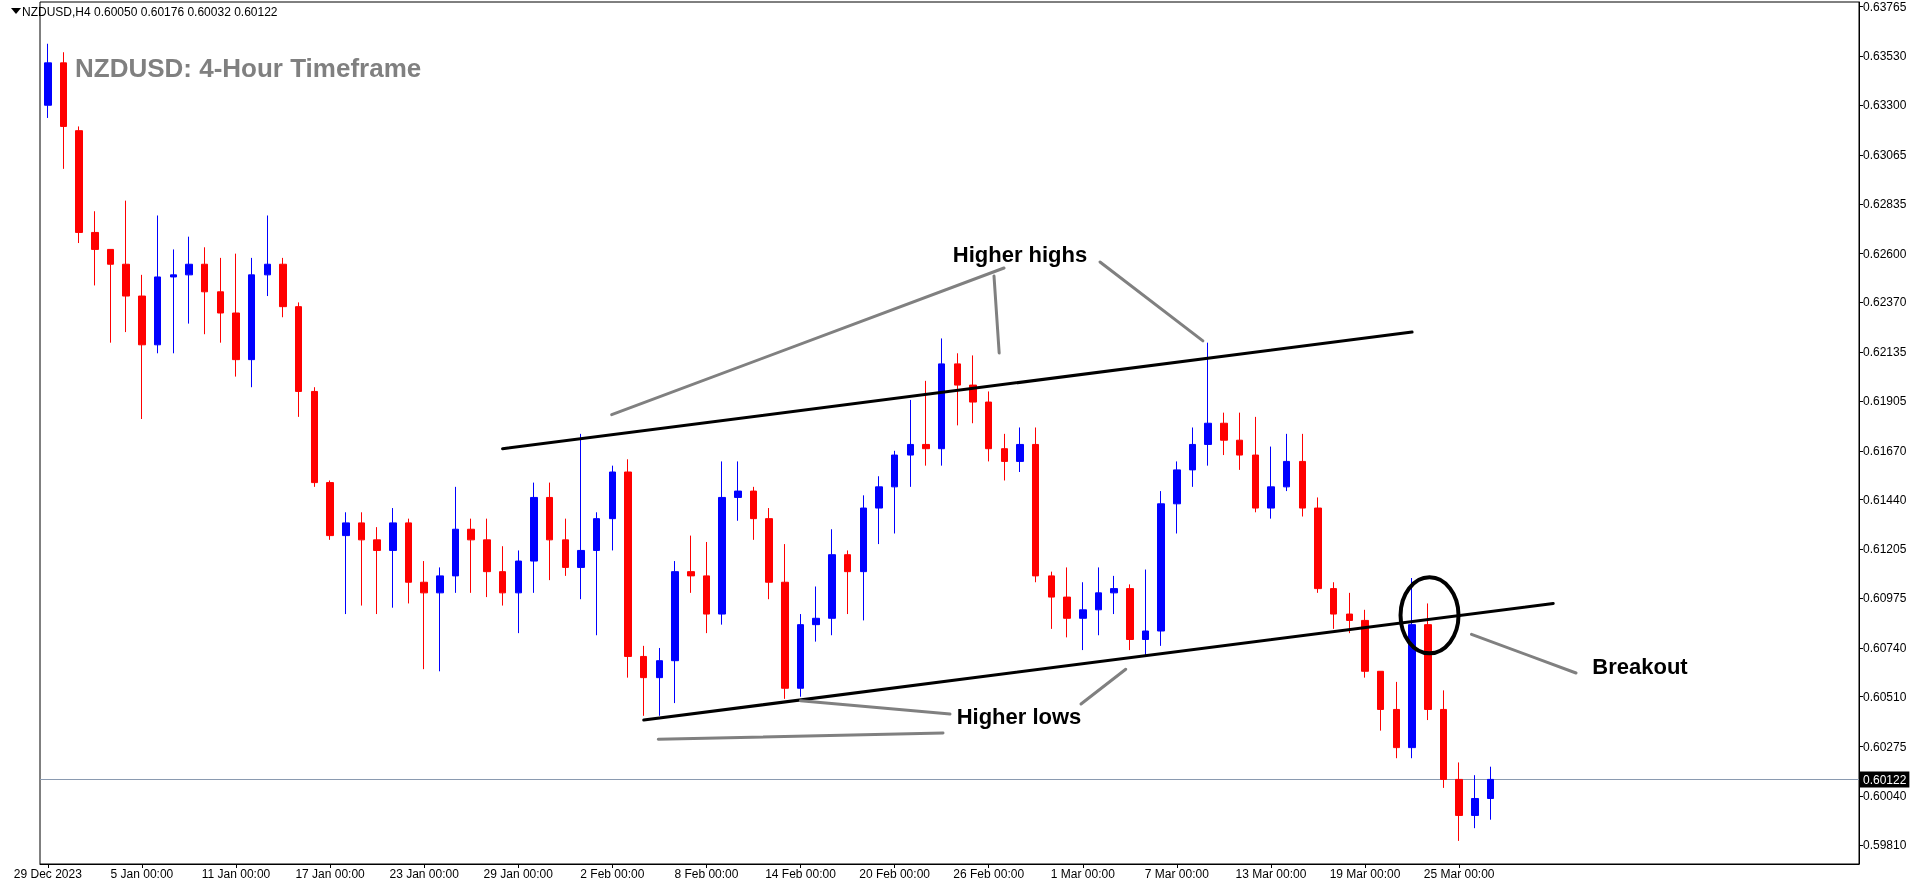  I want to click on x-tick-label: 20 Feb 00:00, so click(895, 874).